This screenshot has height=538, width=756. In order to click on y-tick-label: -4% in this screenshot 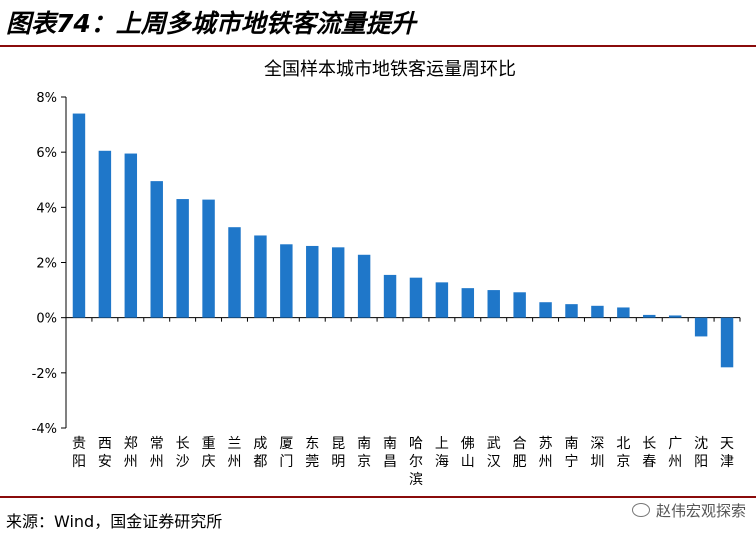, I will do `click(44, 429)`.